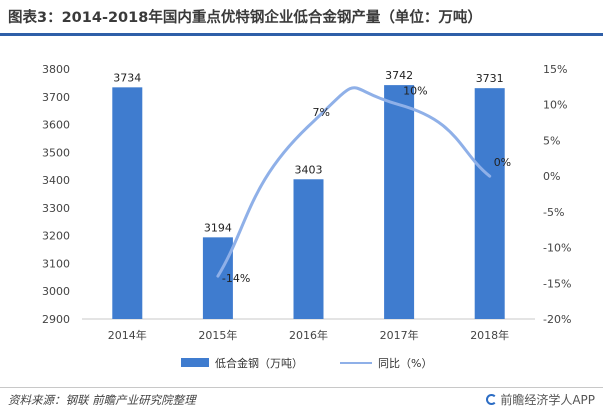 This screenshot has height=419, width=603. Describe the element at coordinates (399, 335) in the screenshot. I see `x-tick-label: 2017年` at that location.